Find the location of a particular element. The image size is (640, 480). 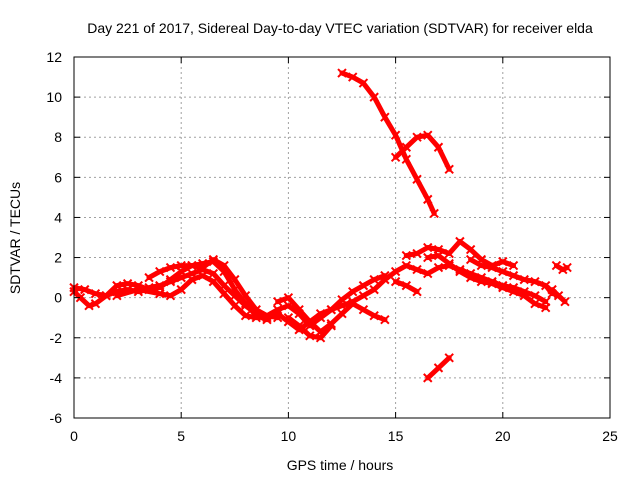

x-tick-label: 10 is located at coordinates (289, 436).